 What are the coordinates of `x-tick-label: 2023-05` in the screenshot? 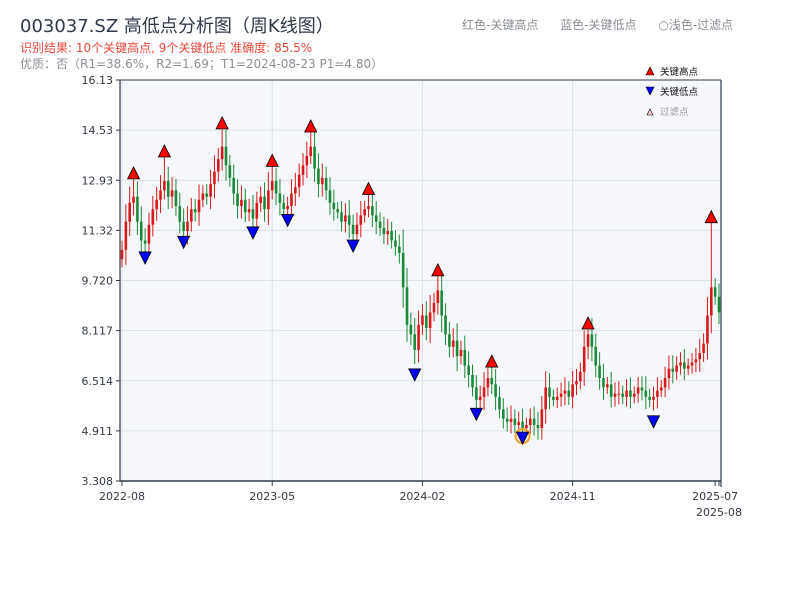 It's located at (272, 496).